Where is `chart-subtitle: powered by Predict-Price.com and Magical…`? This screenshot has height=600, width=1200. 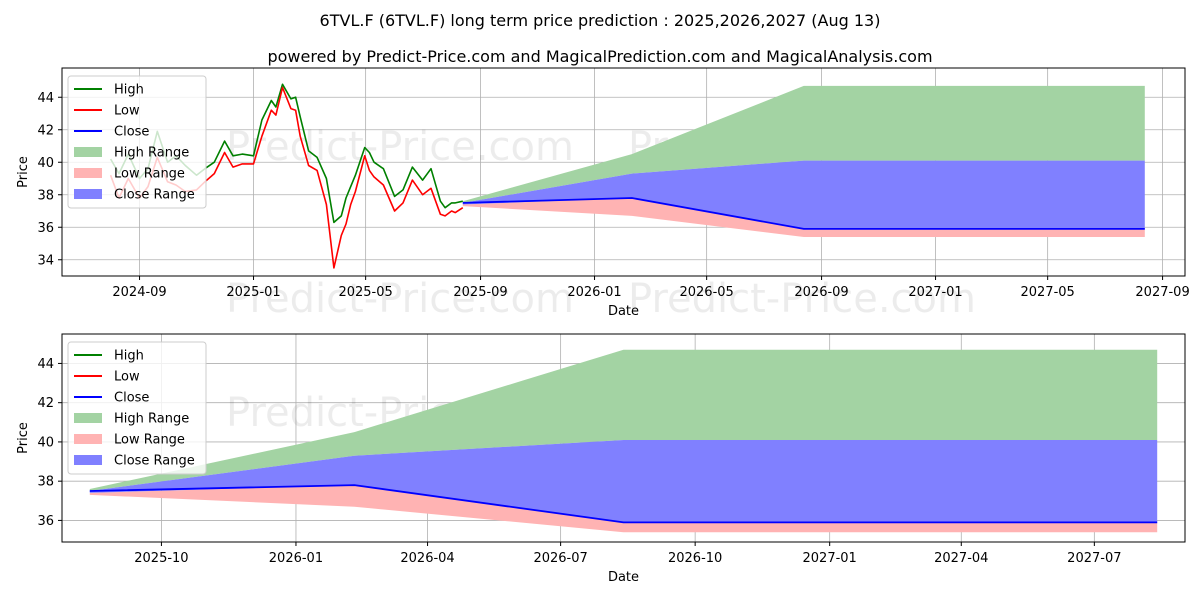
chart-subtitle: powered by Predict-Price.com and Magical… is located at coordinates (599, 56).